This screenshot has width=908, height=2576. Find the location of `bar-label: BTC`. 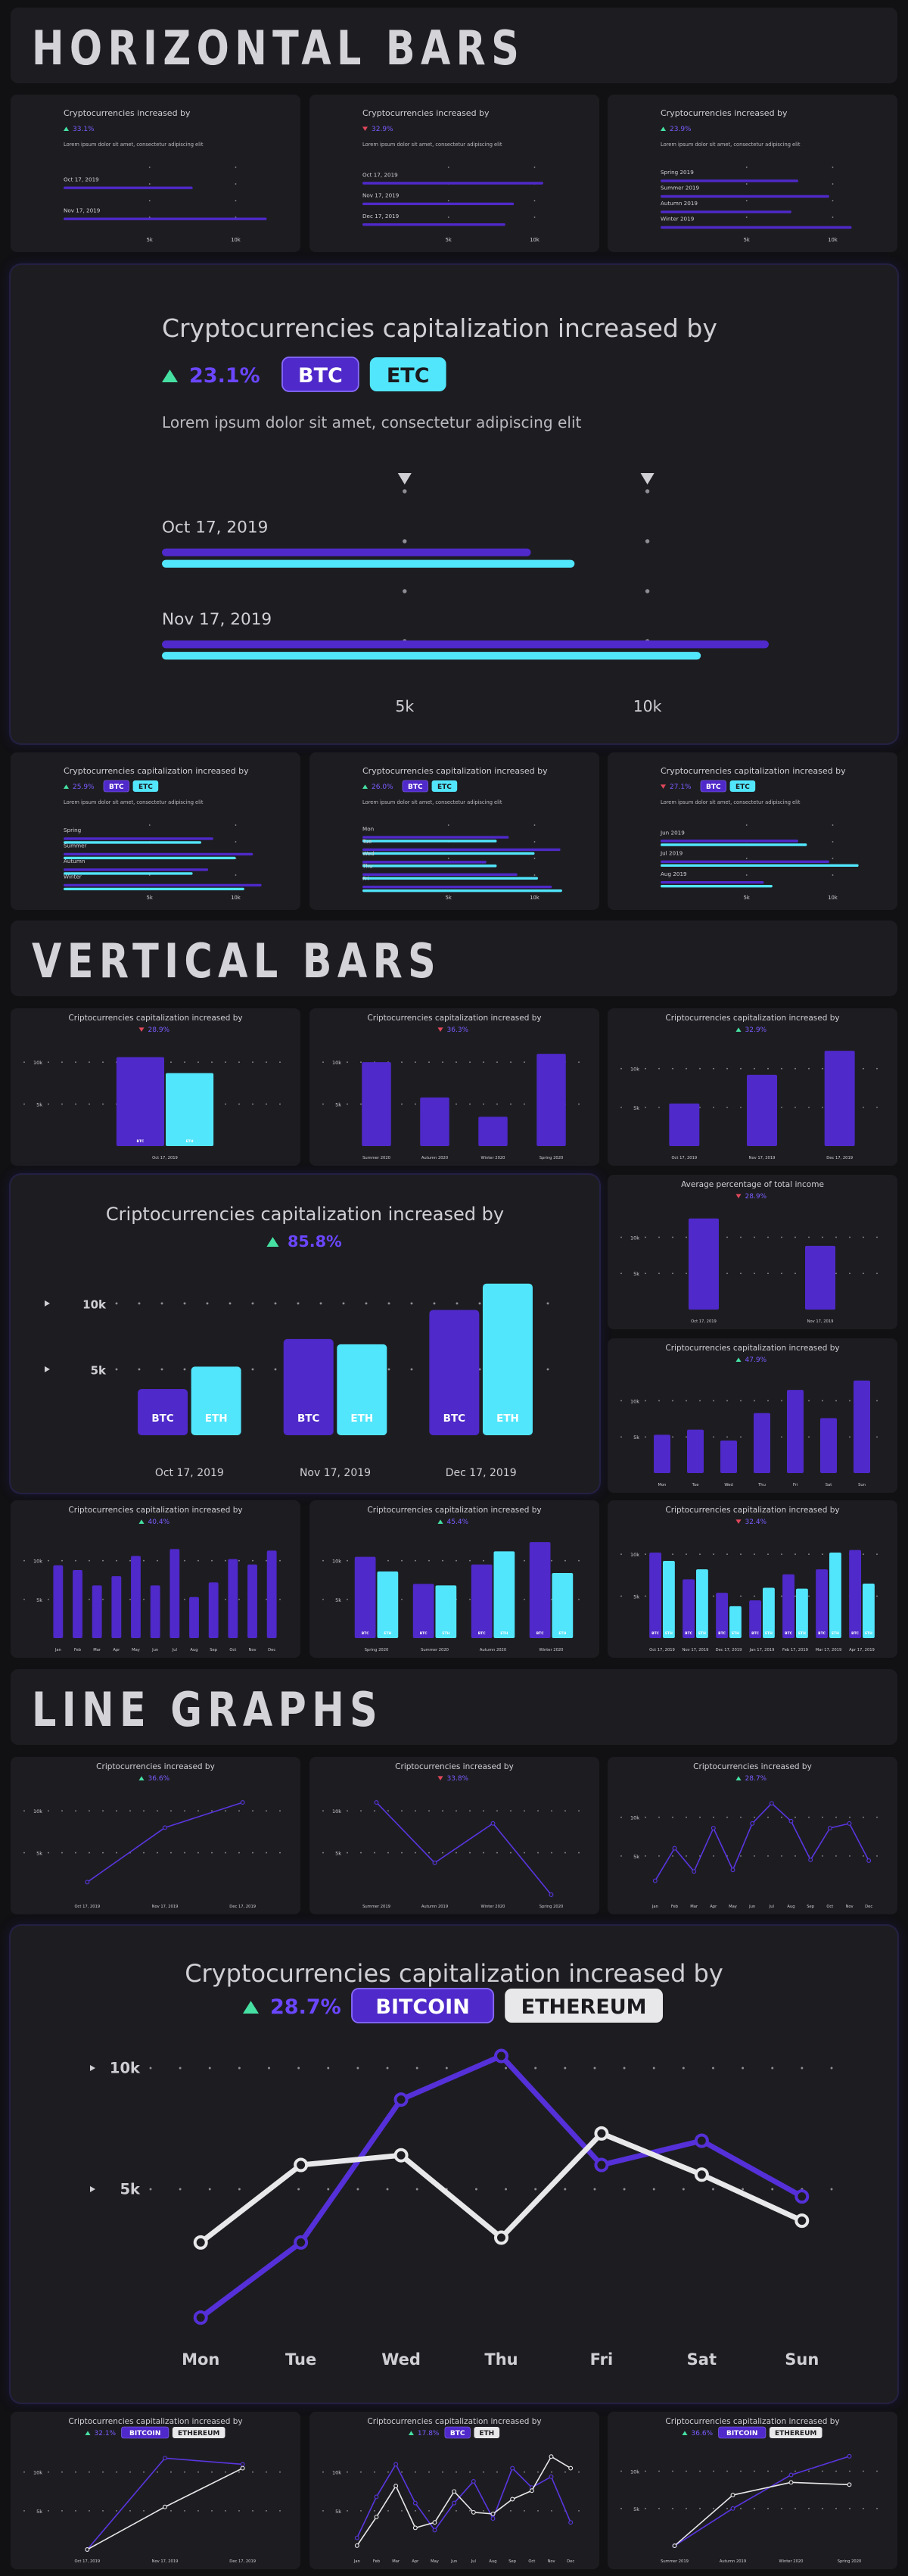

bar-label: BTC is located at coordinates (722, 1633).